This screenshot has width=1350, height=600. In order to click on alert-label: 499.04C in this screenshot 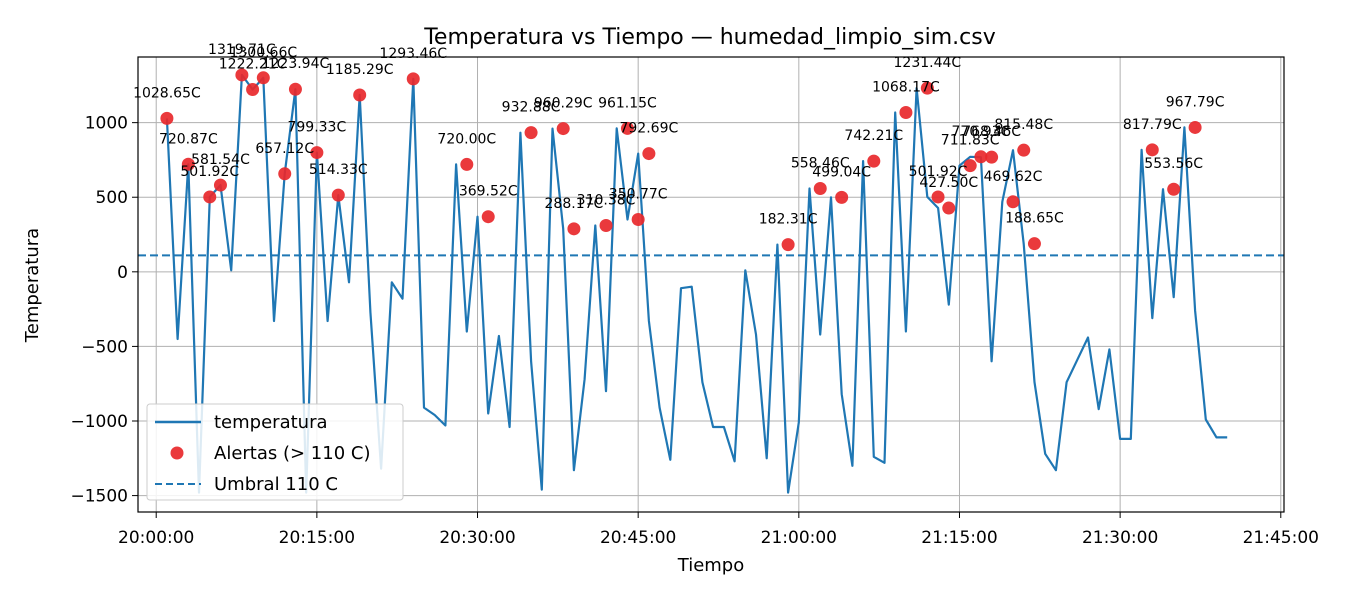, I will do `click(841, 172)`.